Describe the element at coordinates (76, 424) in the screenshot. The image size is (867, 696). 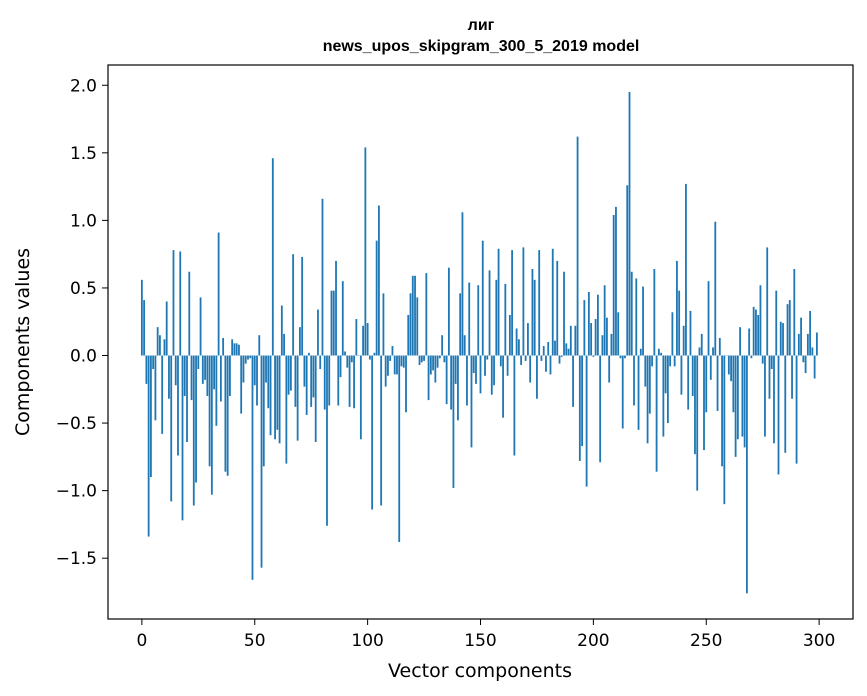
I see `y-tick-label: −0.5` at that location.